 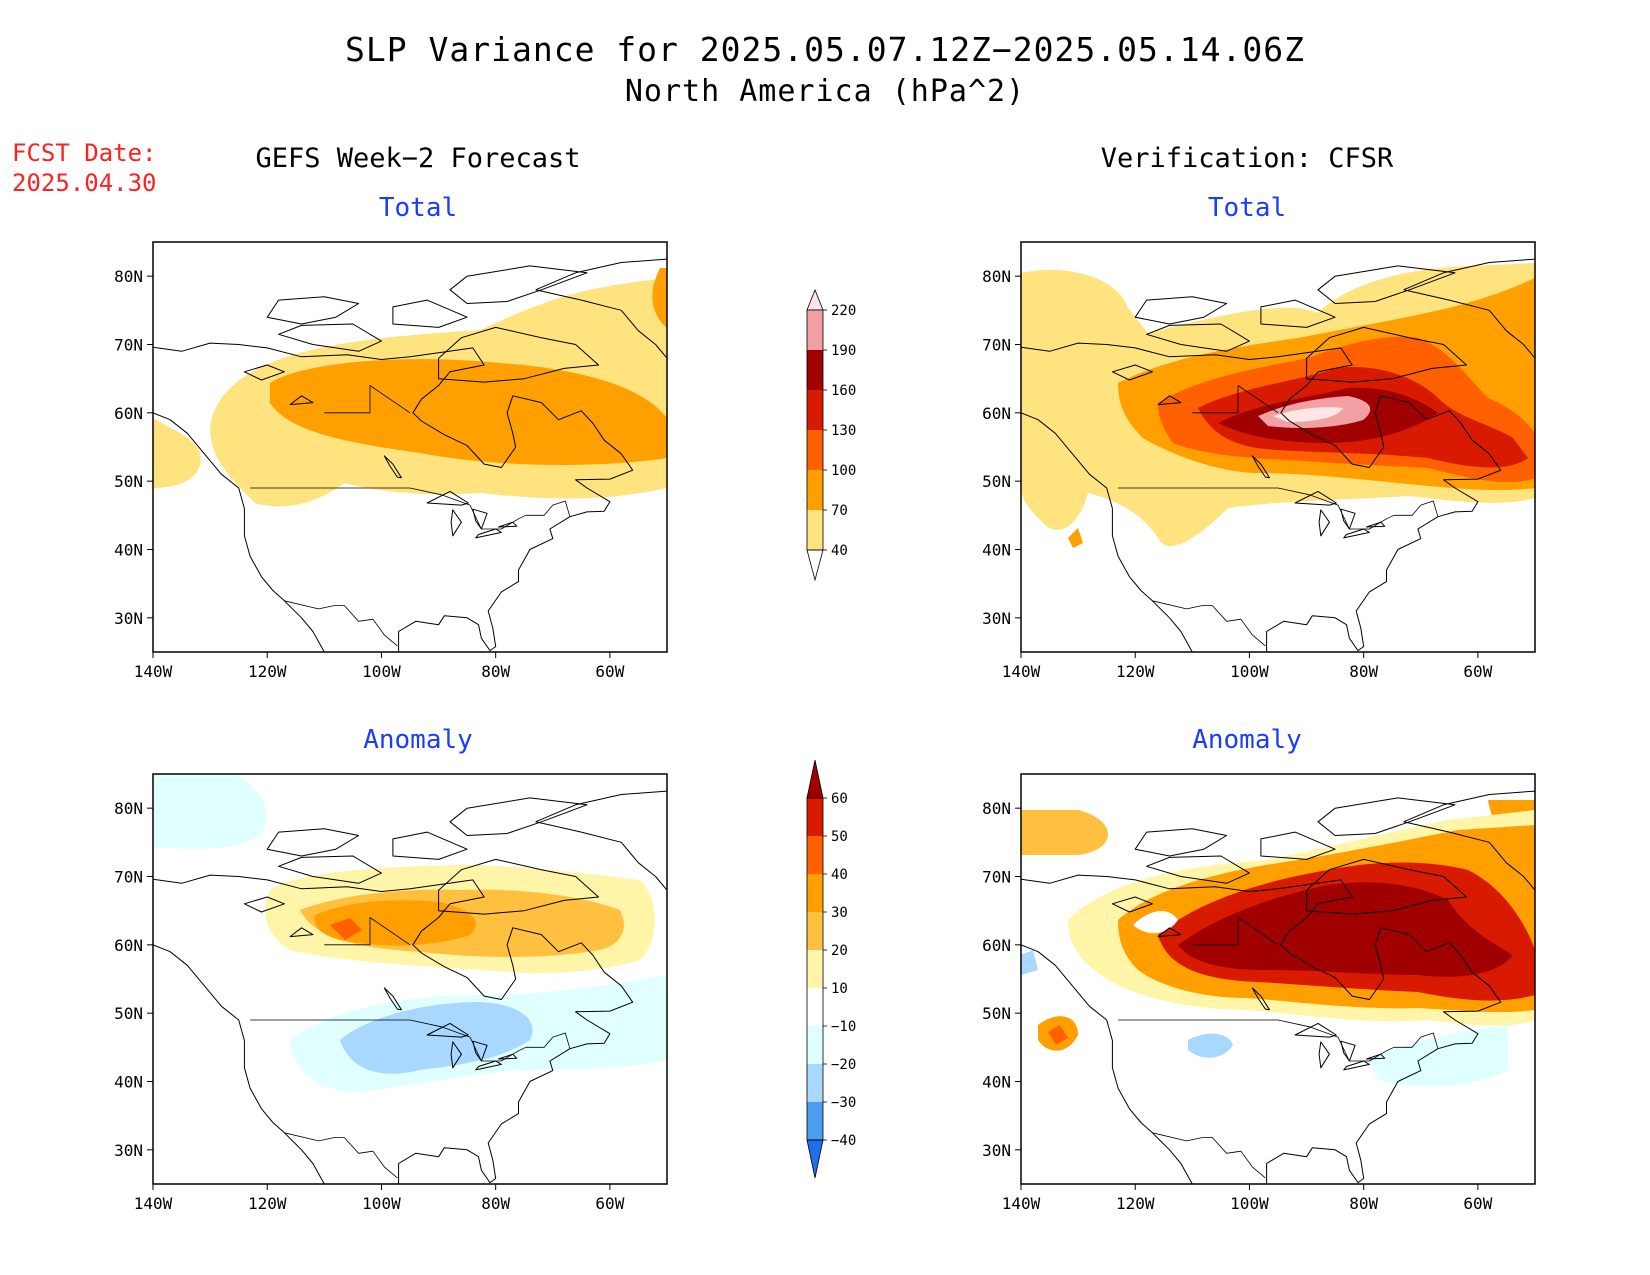 I want to click on colorbar-outline, so click(x=815, y=969).